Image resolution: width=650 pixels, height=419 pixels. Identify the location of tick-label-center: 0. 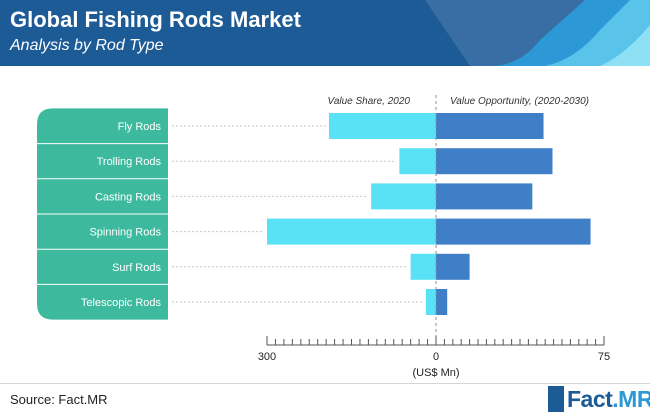
(436, 357).